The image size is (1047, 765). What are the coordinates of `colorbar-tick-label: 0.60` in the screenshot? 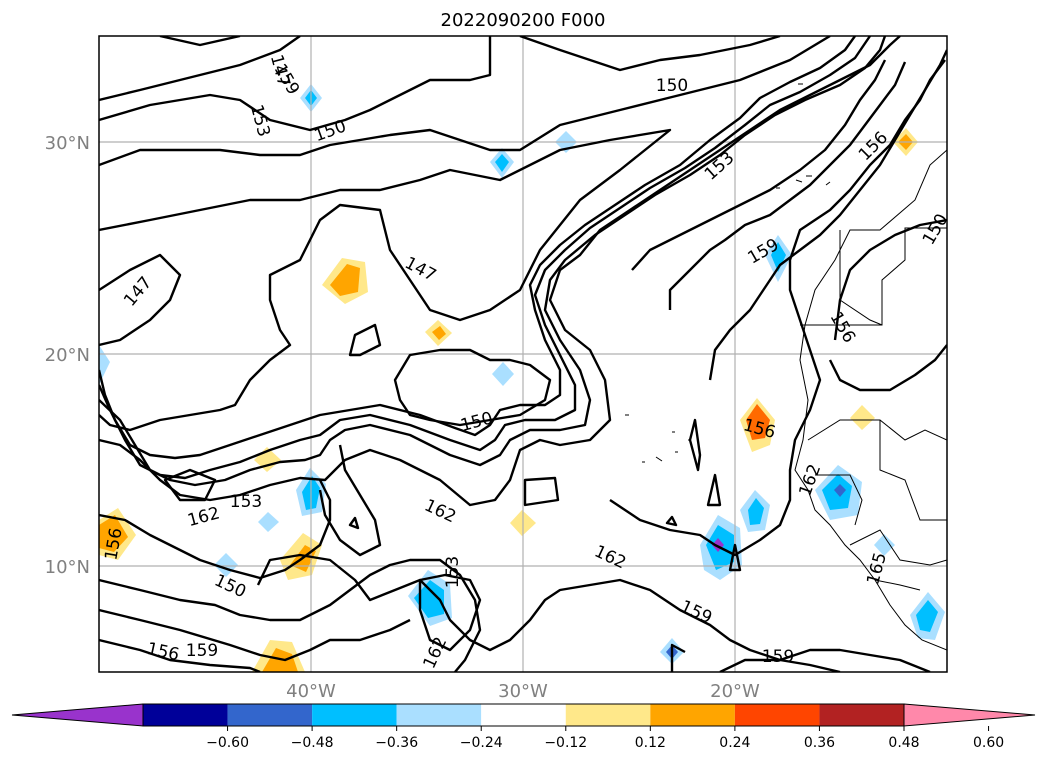 It's located at (988, 743).